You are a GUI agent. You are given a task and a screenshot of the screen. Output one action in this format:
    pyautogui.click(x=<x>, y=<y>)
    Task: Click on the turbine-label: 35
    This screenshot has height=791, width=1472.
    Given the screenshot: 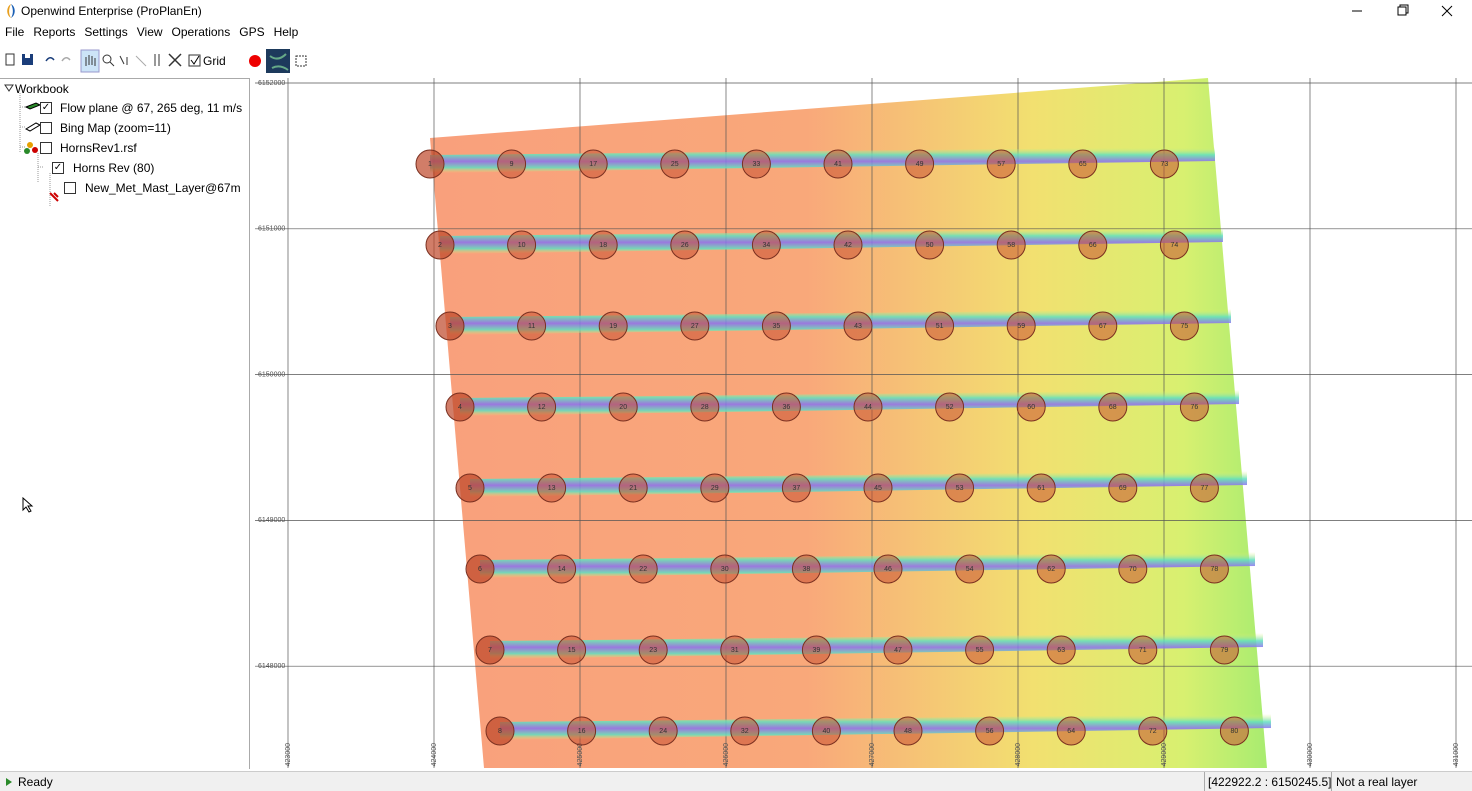 What is the action you would take?
    pyautogui.click(x=777, y=326)
    